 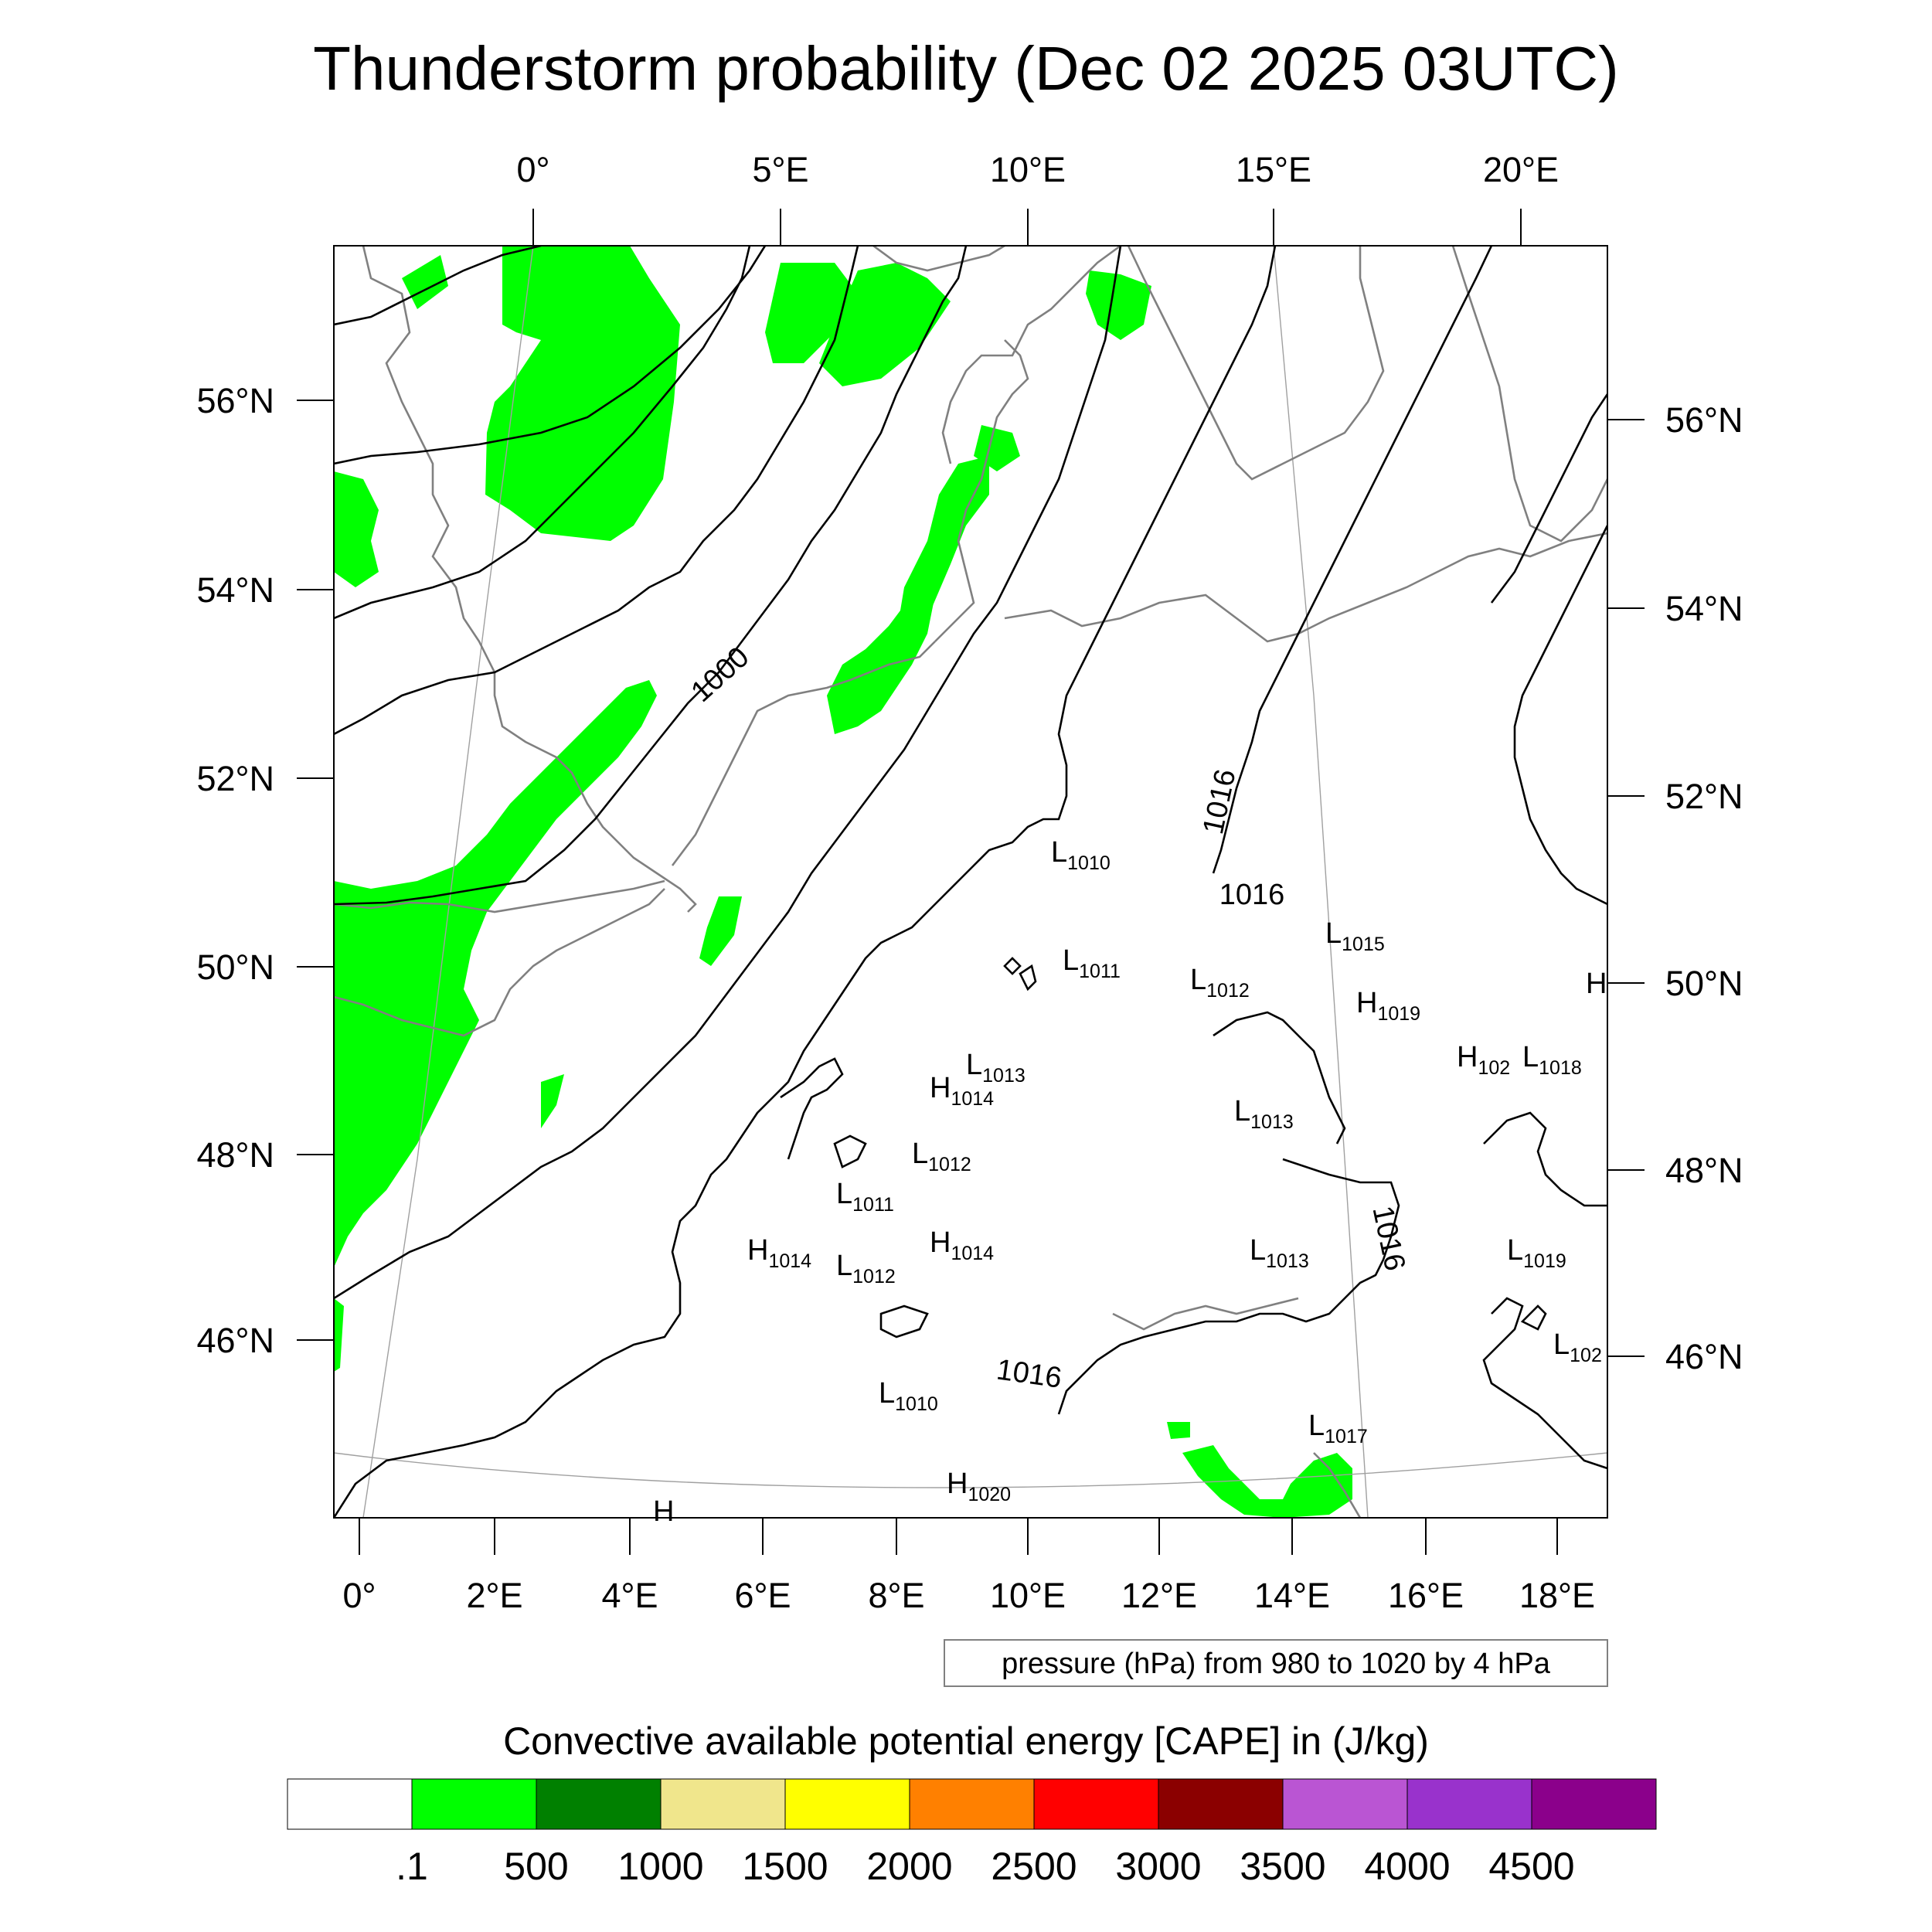 I want to click on isobar-label: 1016, so click(x=1252, y=895).